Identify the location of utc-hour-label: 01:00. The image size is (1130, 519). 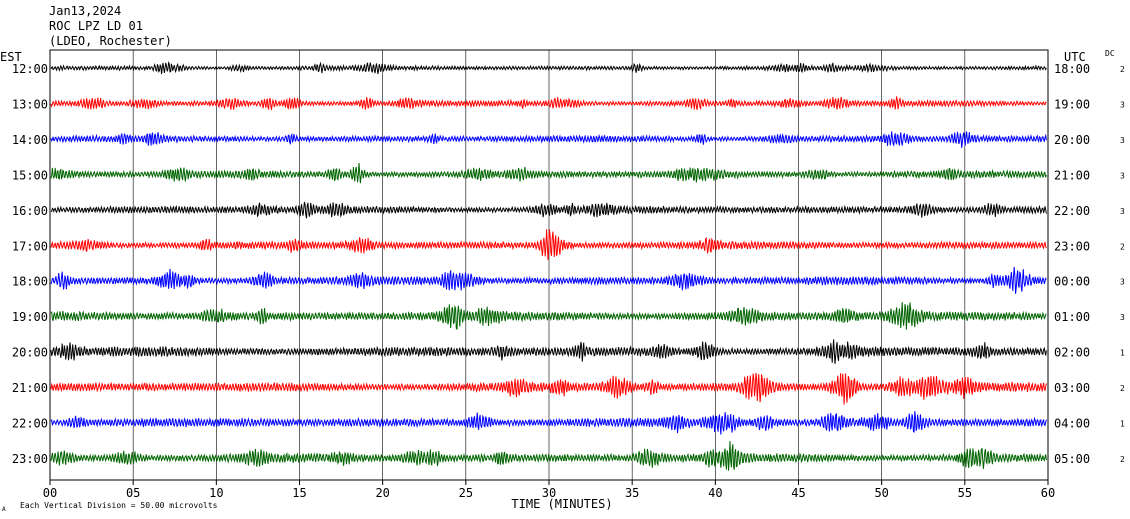
(1072, 317).